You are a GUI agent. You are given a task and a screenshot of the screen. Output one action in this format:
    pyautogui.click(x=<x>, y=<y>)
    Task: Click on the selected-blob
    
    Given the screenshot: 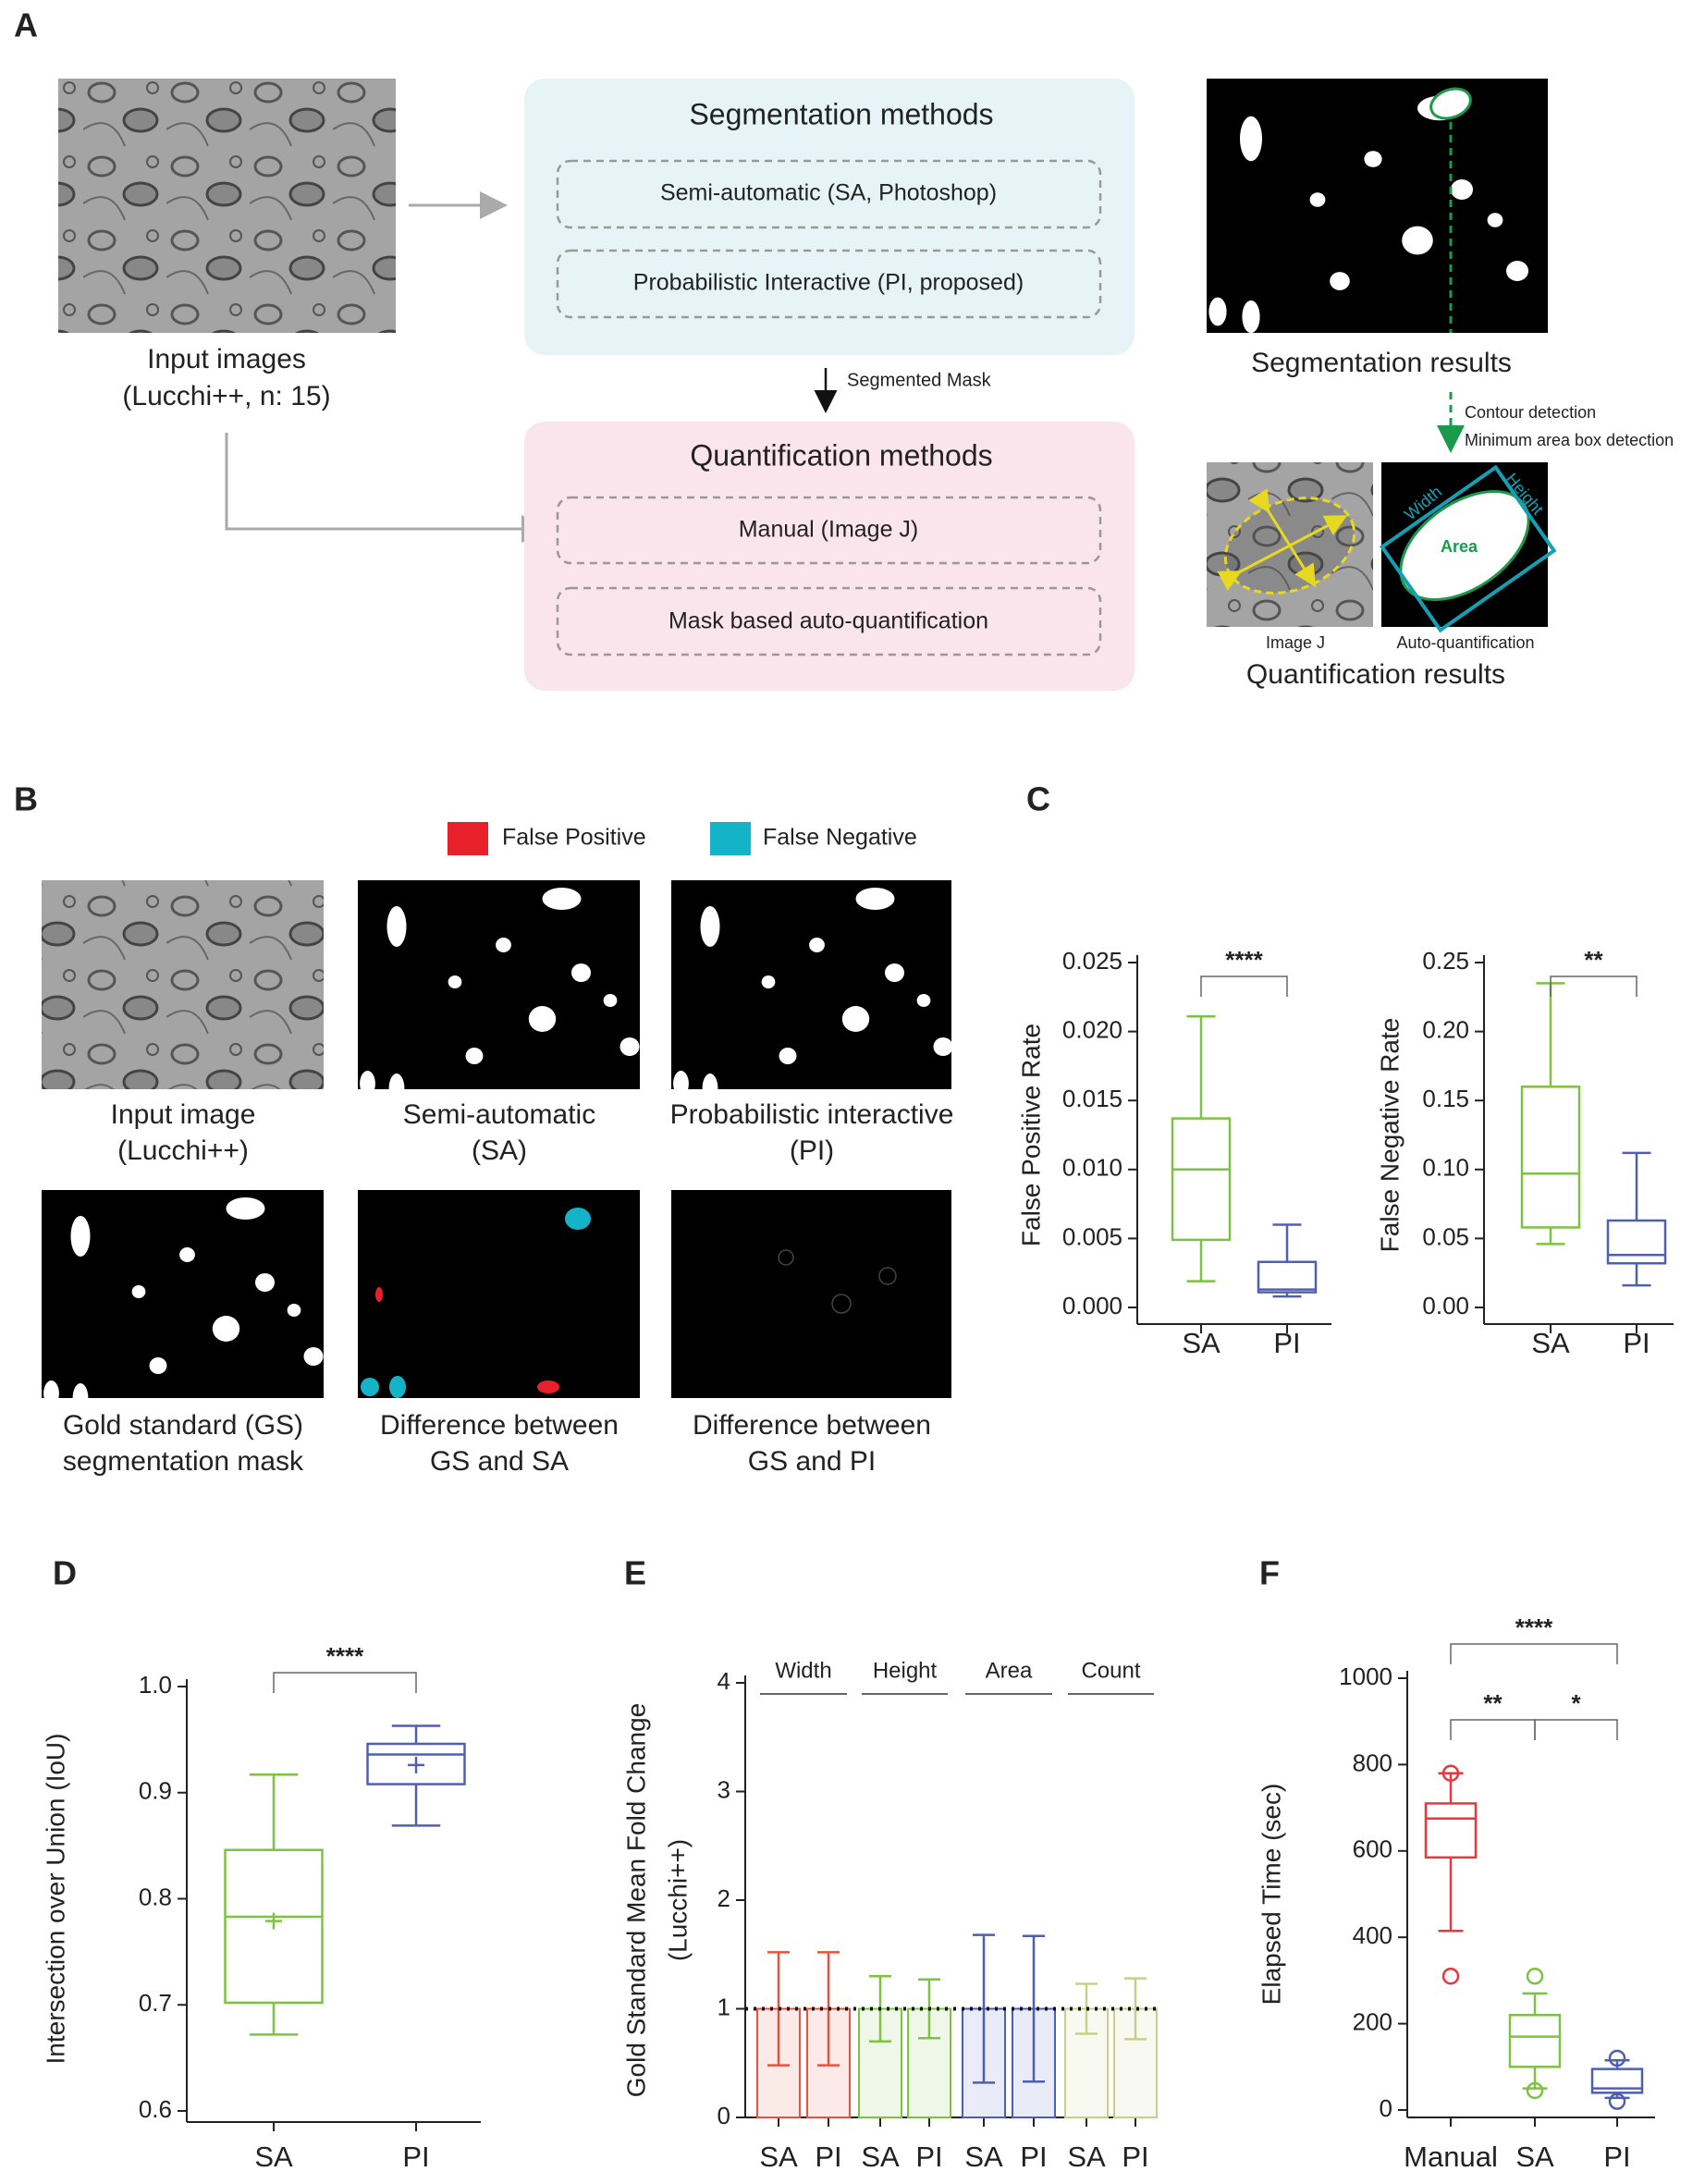 What is the action you would take?
    pyautogui.click(x=1450, y=103)
    